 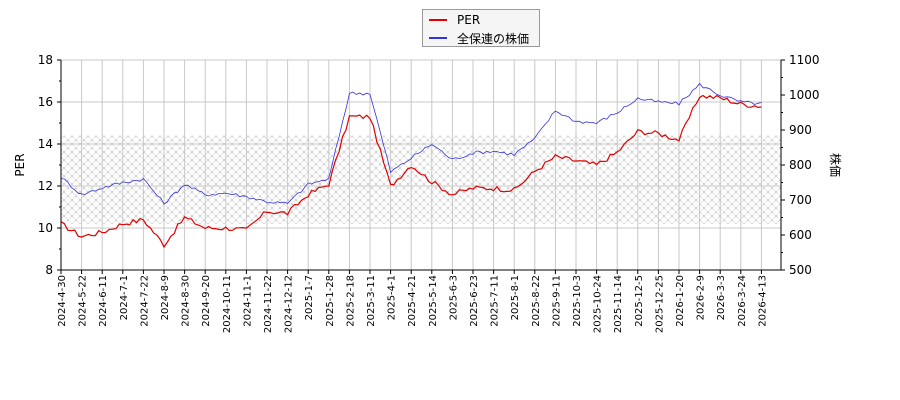 I want to click on legend-label-per: PER, so click(x=469, y=20).